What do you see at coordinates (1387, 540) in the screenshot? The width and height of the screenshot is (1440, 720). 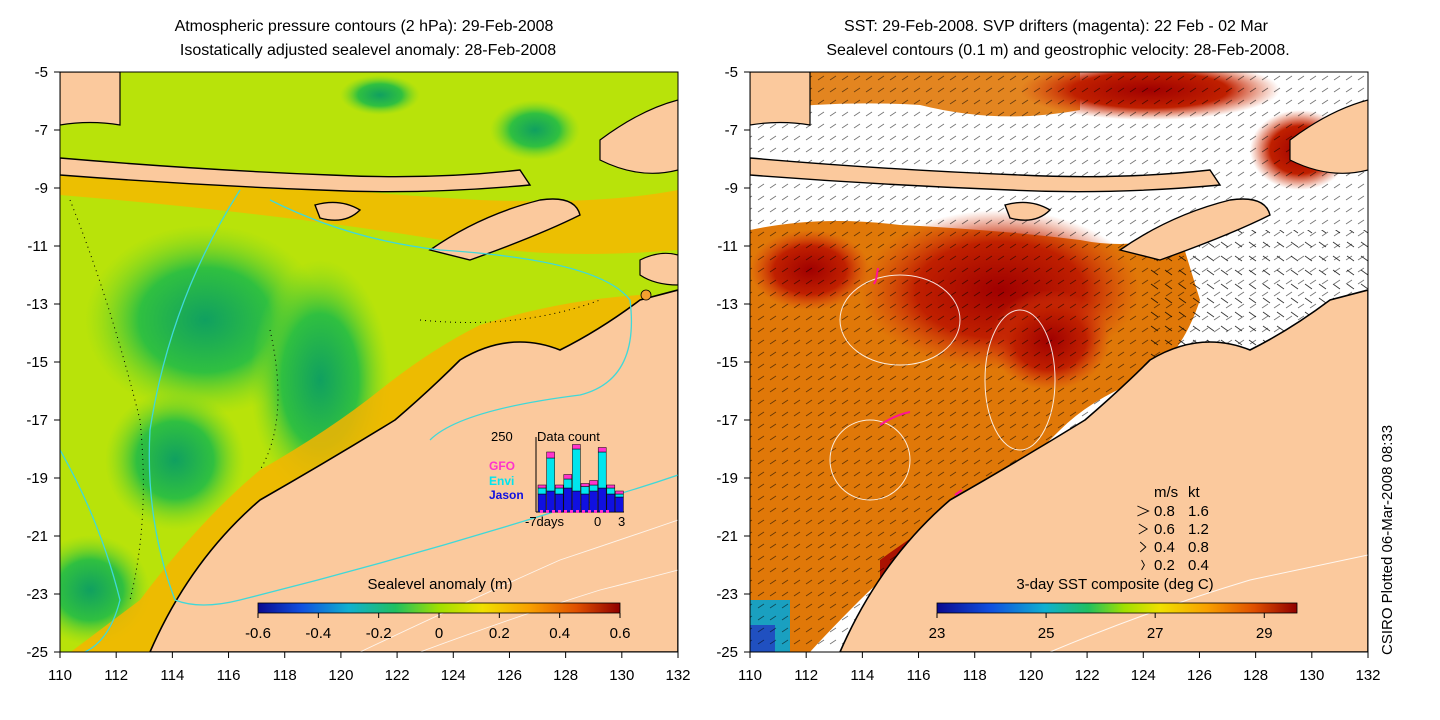 I see `credit-text: CSIRO Plotted 06-Mar-2008 08:33` at bounding box center [1387, 540].